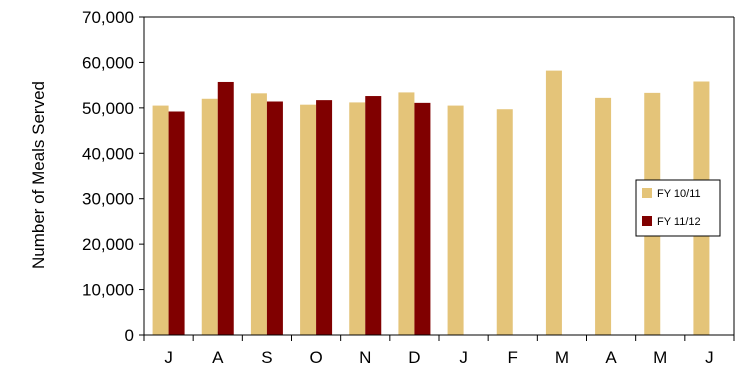 The height and width of the screenshot is (374, 739). What do you see at coordinates (108, 17) in the screenshot?
I see `y-tick-label: 70,000` at bounding box center [108, 17].